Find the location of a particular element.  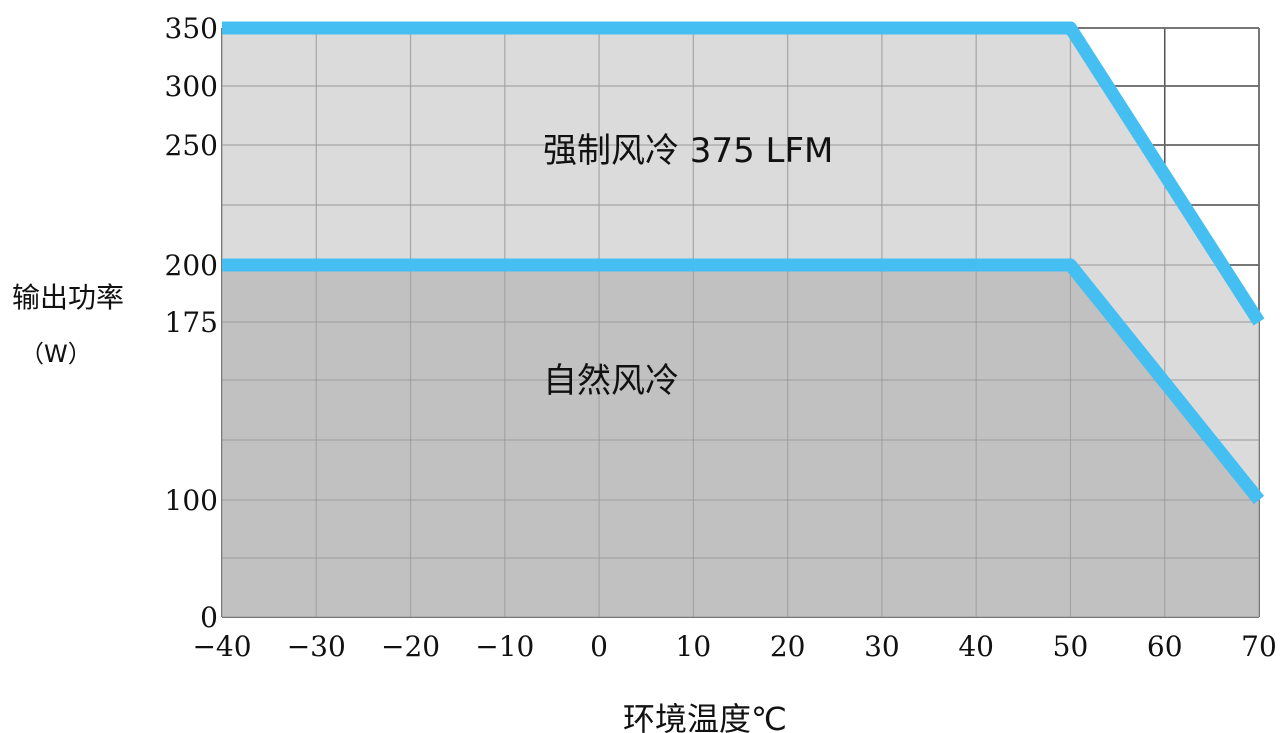

y-tick-label: 175 is located at coordinates (191, 322).